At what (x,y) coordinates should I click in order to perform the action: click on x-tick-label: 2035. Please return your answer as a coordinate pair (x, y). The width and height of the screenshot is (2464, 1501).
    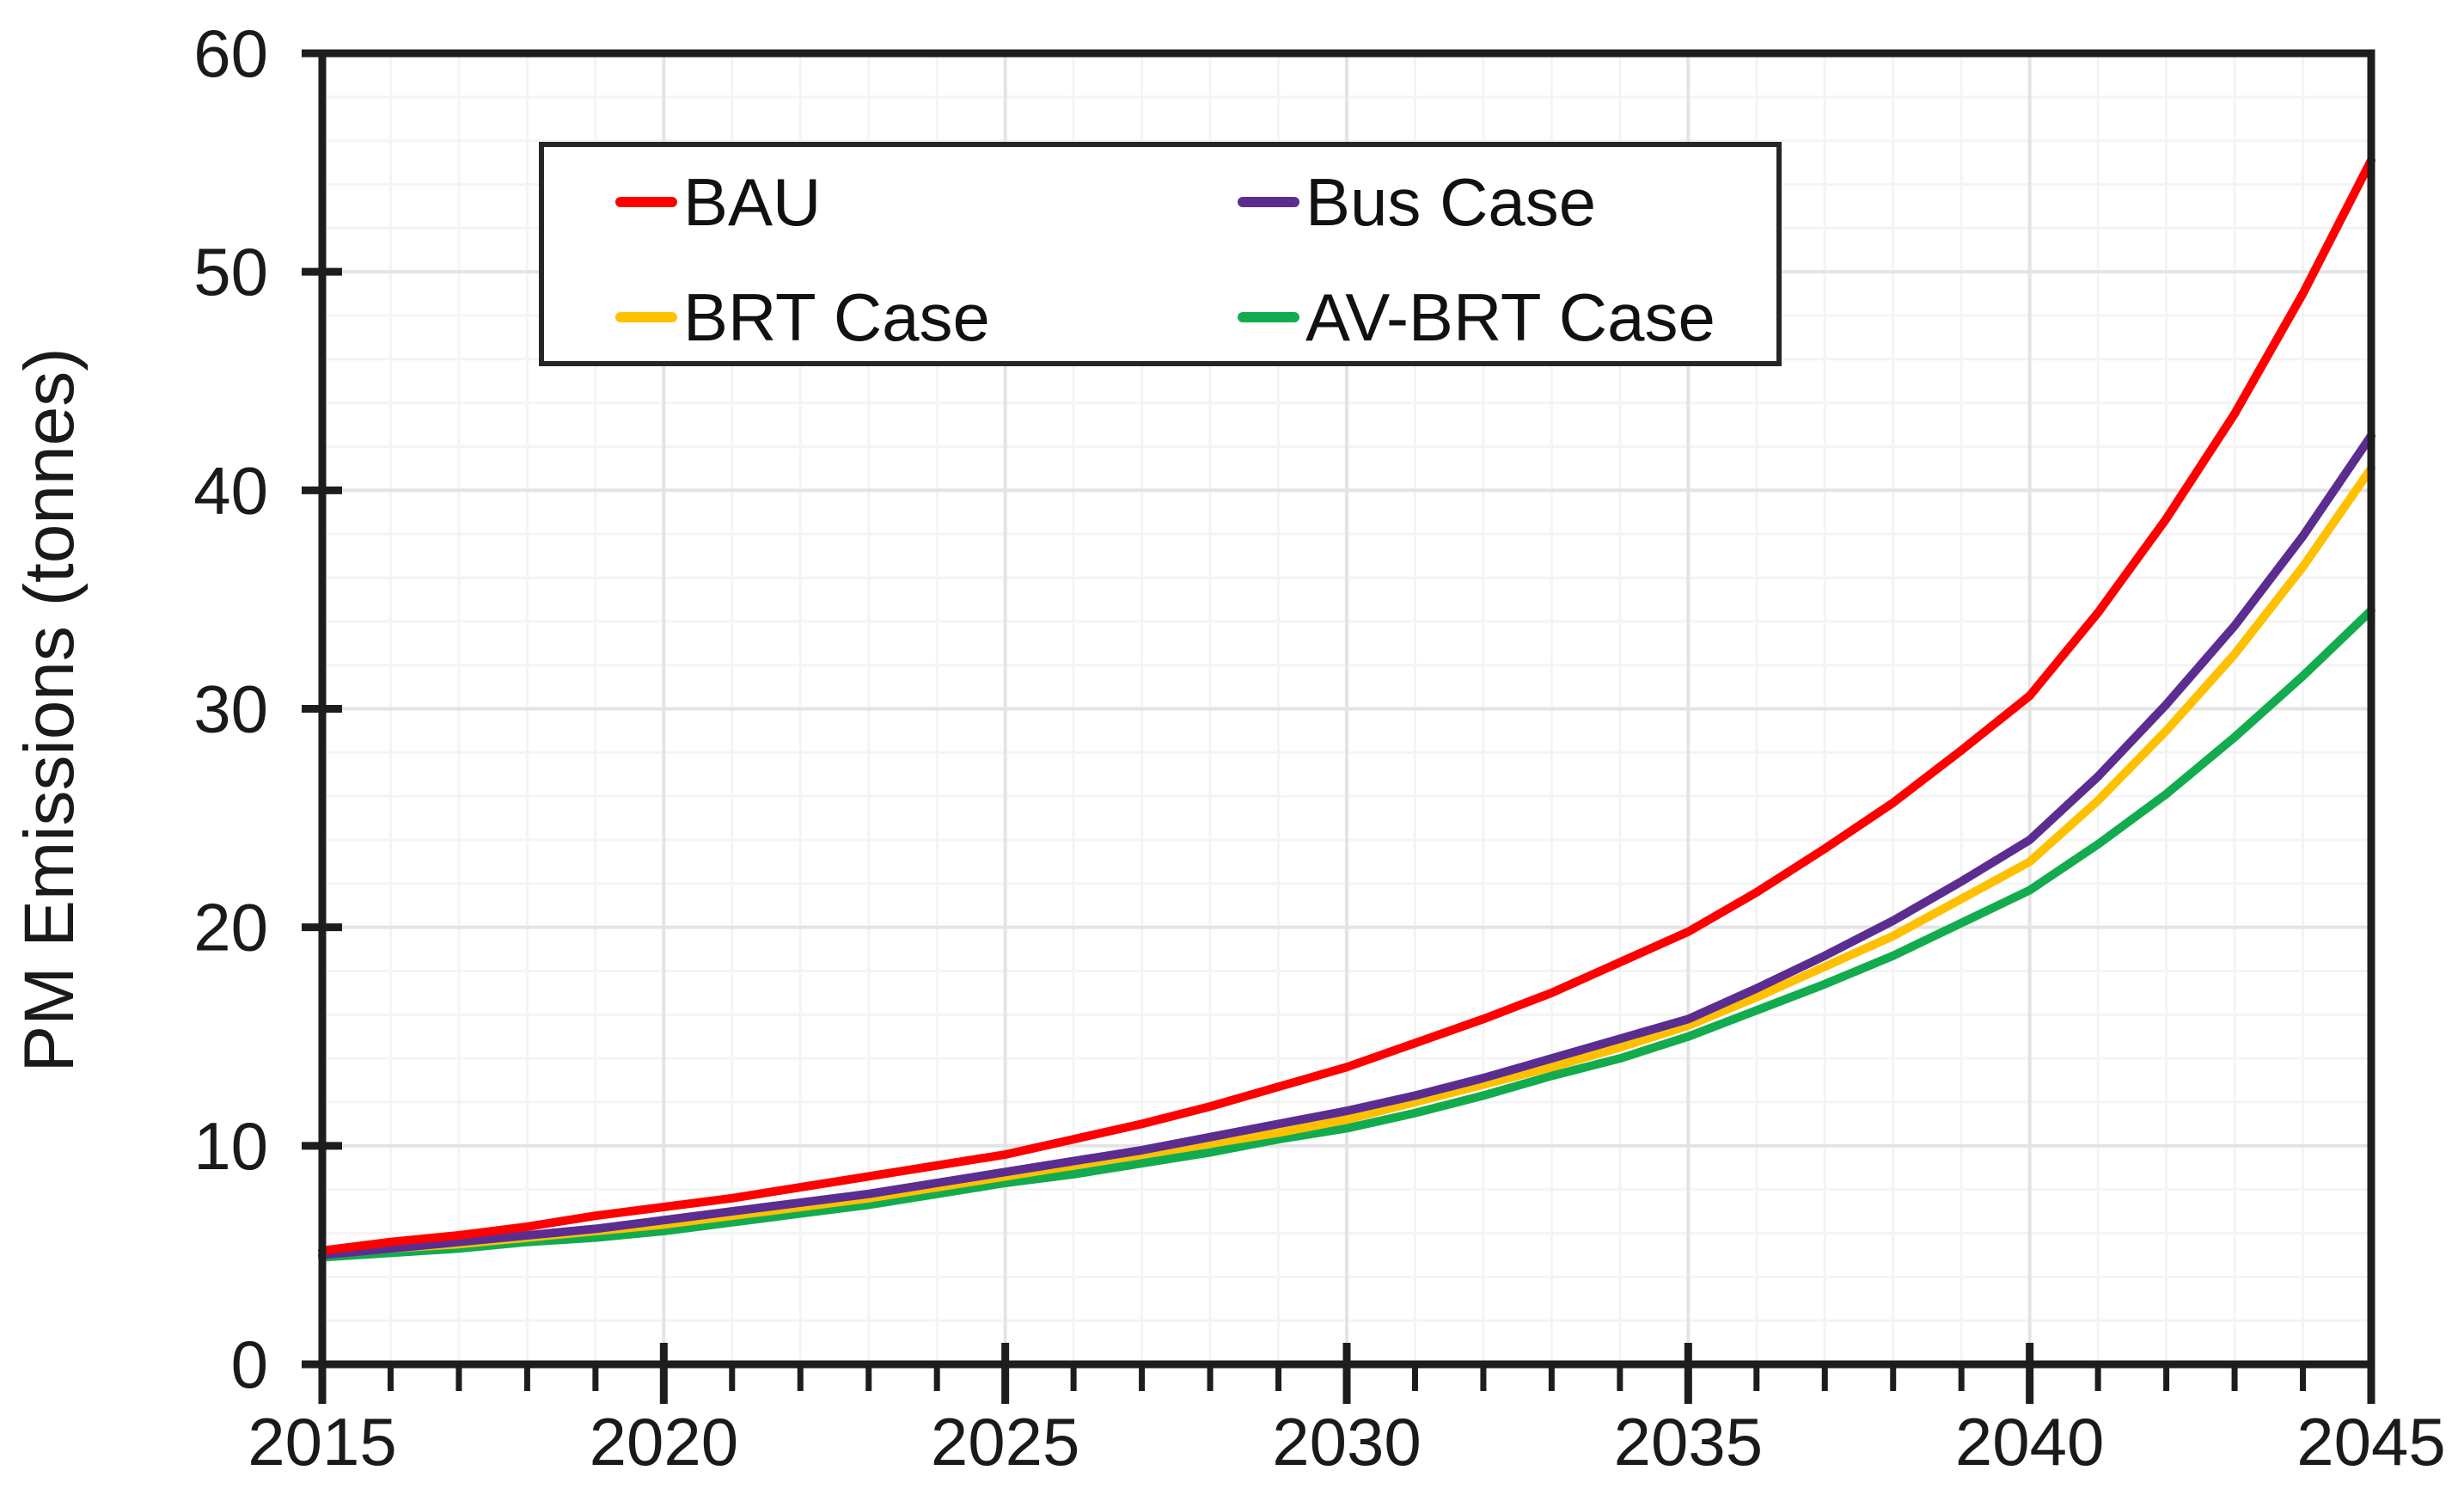
    Looking at the image, I should click on (1689, 1442).